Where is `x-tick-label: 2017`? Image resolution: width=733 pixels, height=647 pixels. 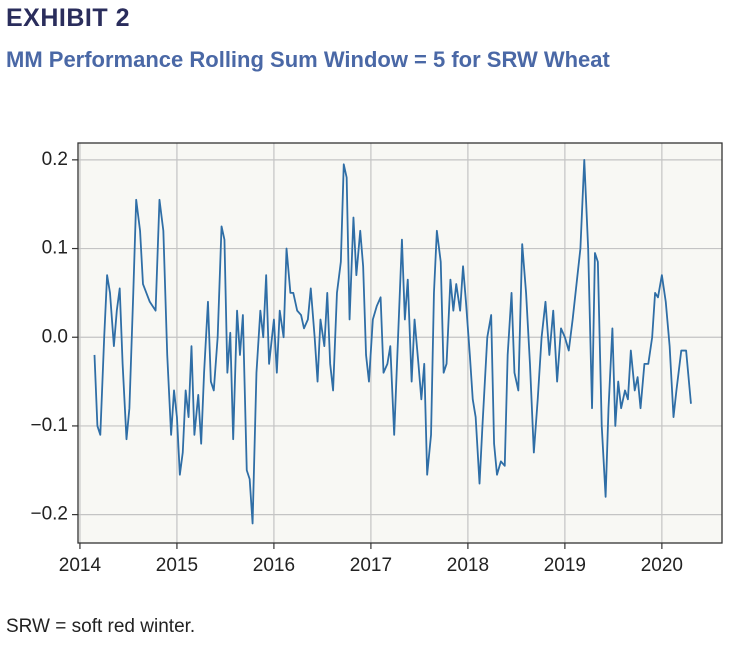
x-tick-label: 2017 is located at coordinates (371, 565).